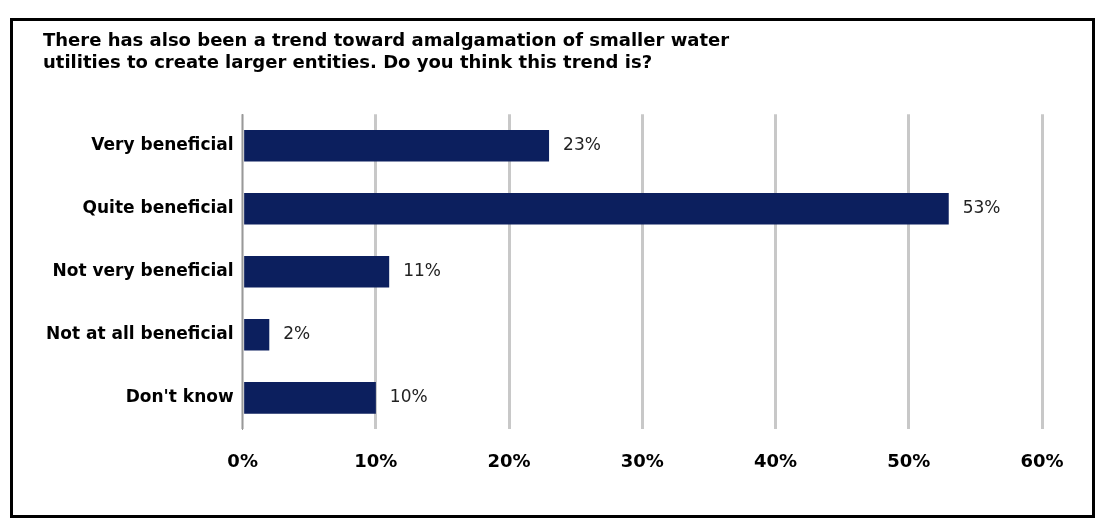  Describe the element at coordinates (1042, 460) in the screenshot. I see `x-tick-label: 60%` at that location.